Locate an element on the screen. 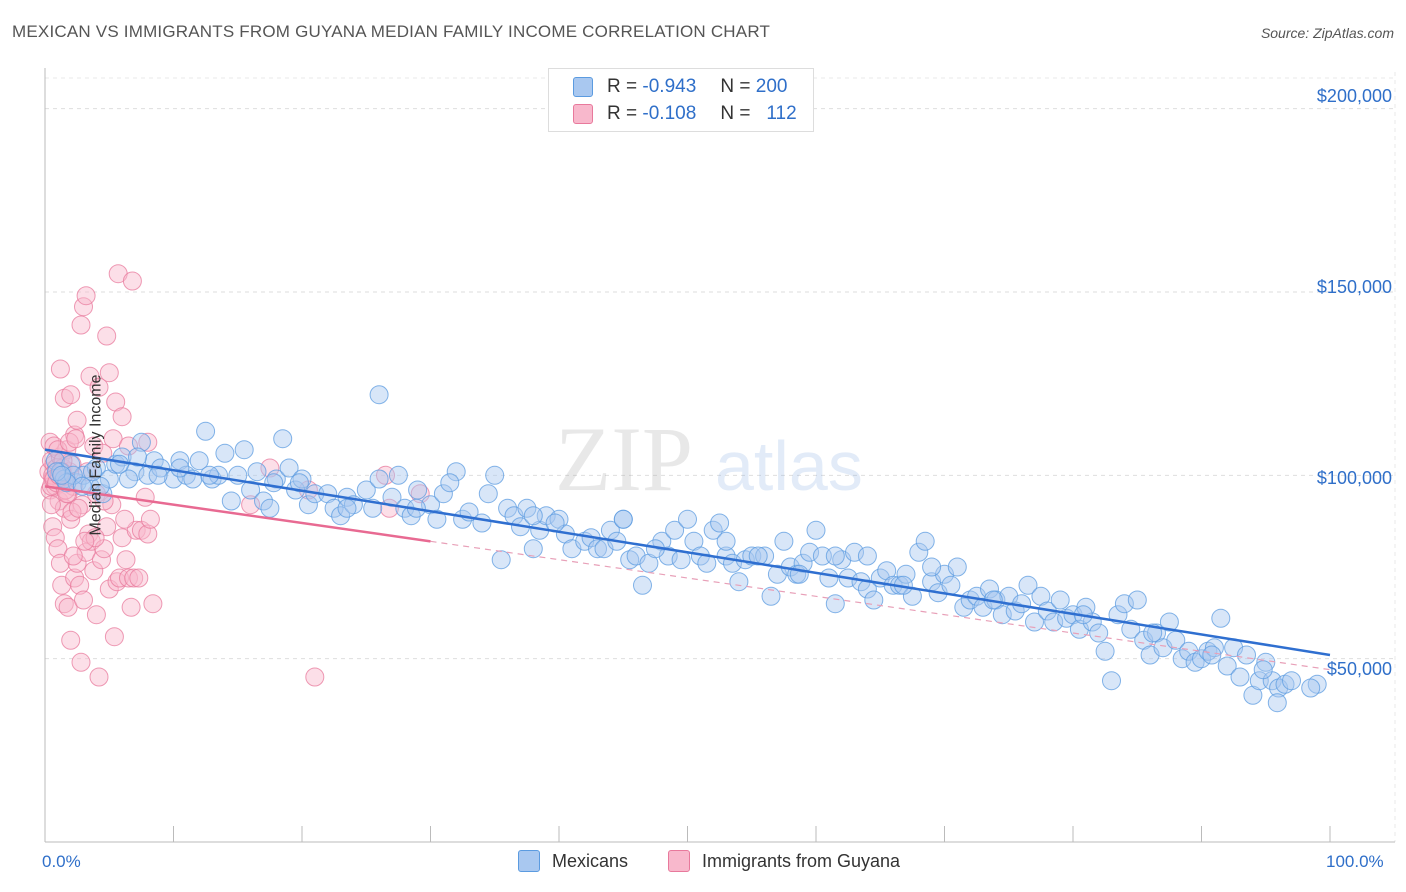  legend-swatch-guyana is located at coordinates (679, 861).